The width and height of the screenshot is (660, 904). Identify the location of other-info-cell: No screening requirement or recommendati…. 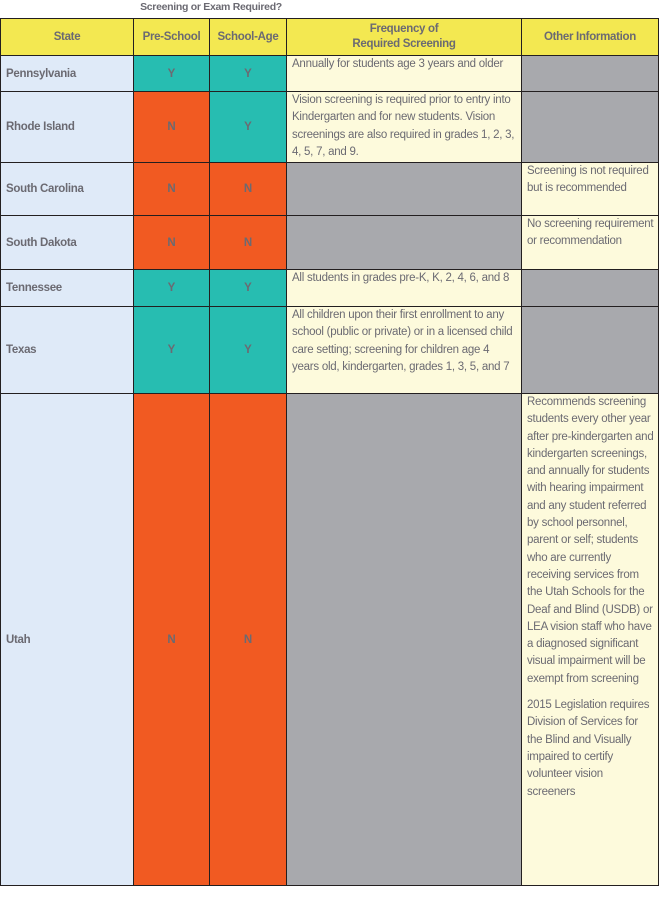
(590, 242).